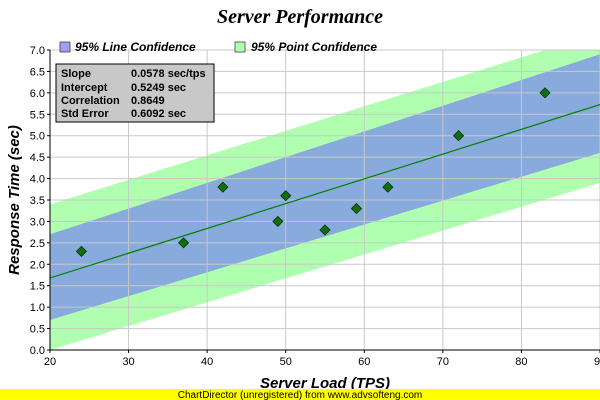 The height and width of the screenshot is (400, 600). What do you see at coordinates (364, 362) in the screenshot?
I see `x-tick-label: 60` at bounding box center [364, 362].